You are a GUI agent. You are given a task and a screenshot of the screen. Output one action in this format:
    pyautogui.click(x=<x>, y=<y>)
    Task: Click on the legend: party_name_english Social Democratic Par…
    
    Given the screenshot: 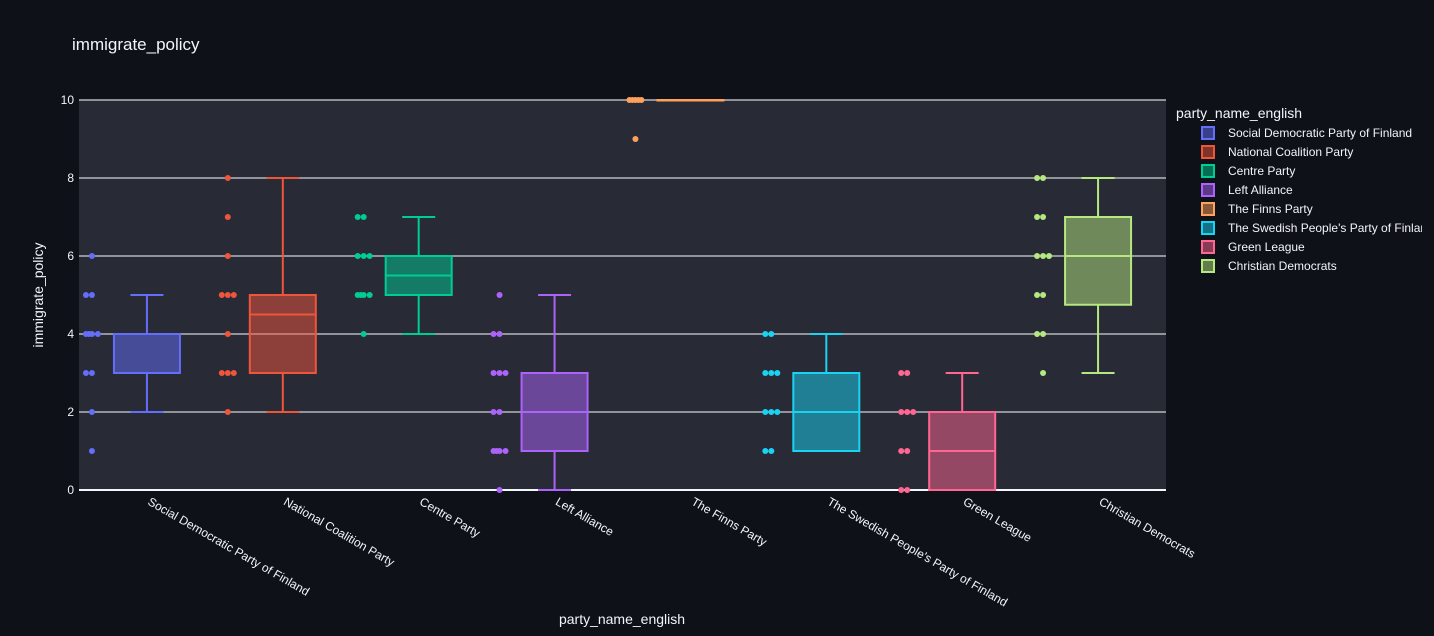 What is the action you would take?
    pyautogui.click(x=1299, y=189)
    